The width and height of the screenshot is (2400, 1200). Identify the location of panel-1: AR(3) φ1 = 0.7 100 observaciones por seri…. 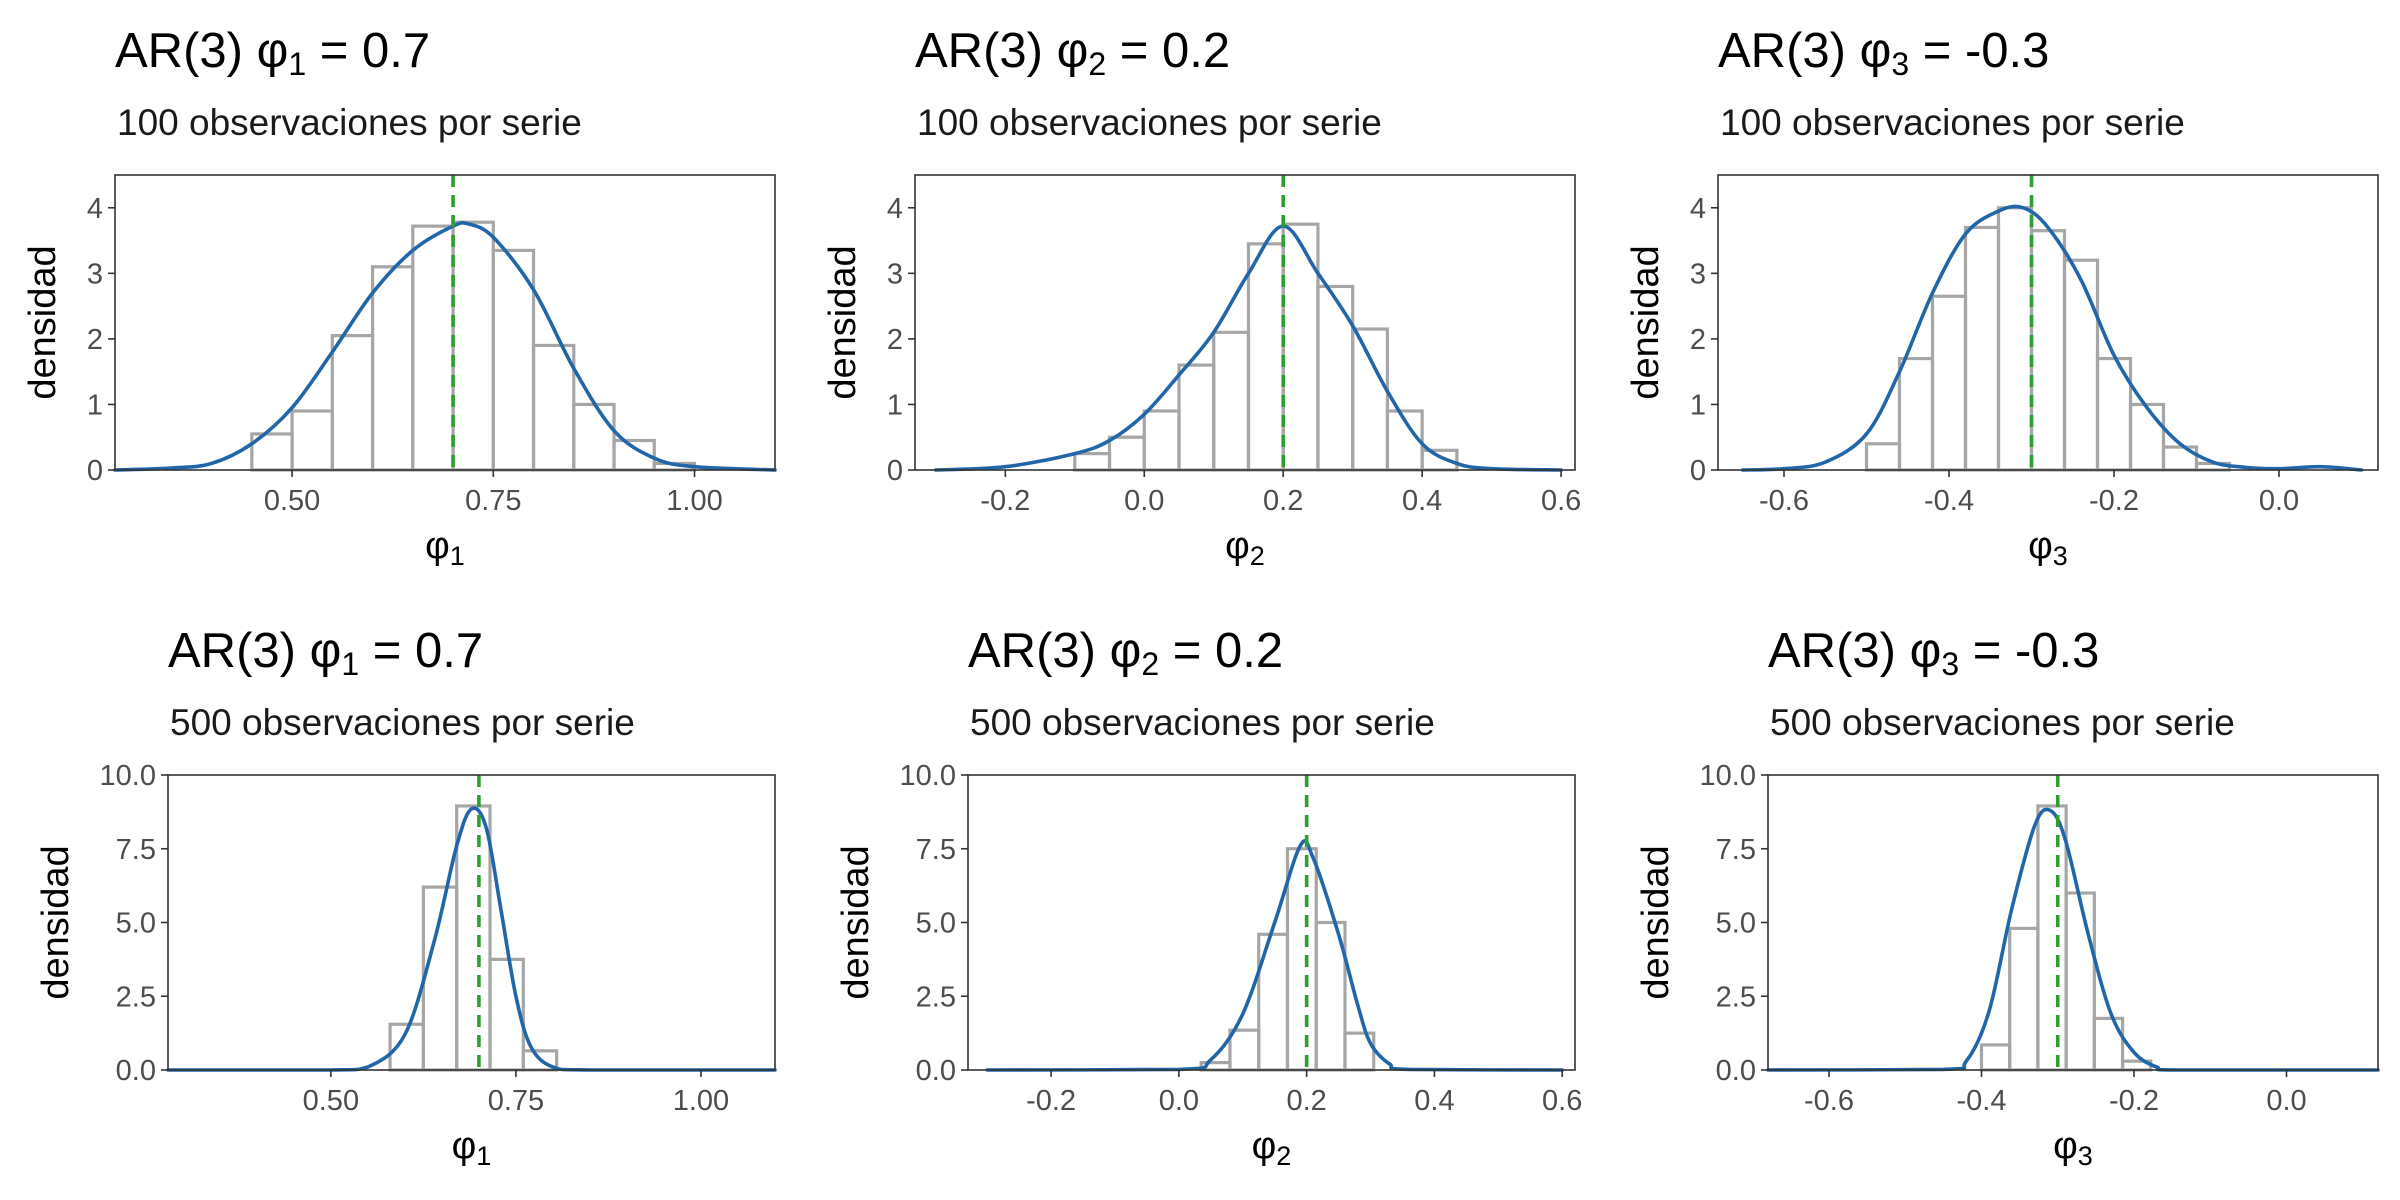
(399, 297).